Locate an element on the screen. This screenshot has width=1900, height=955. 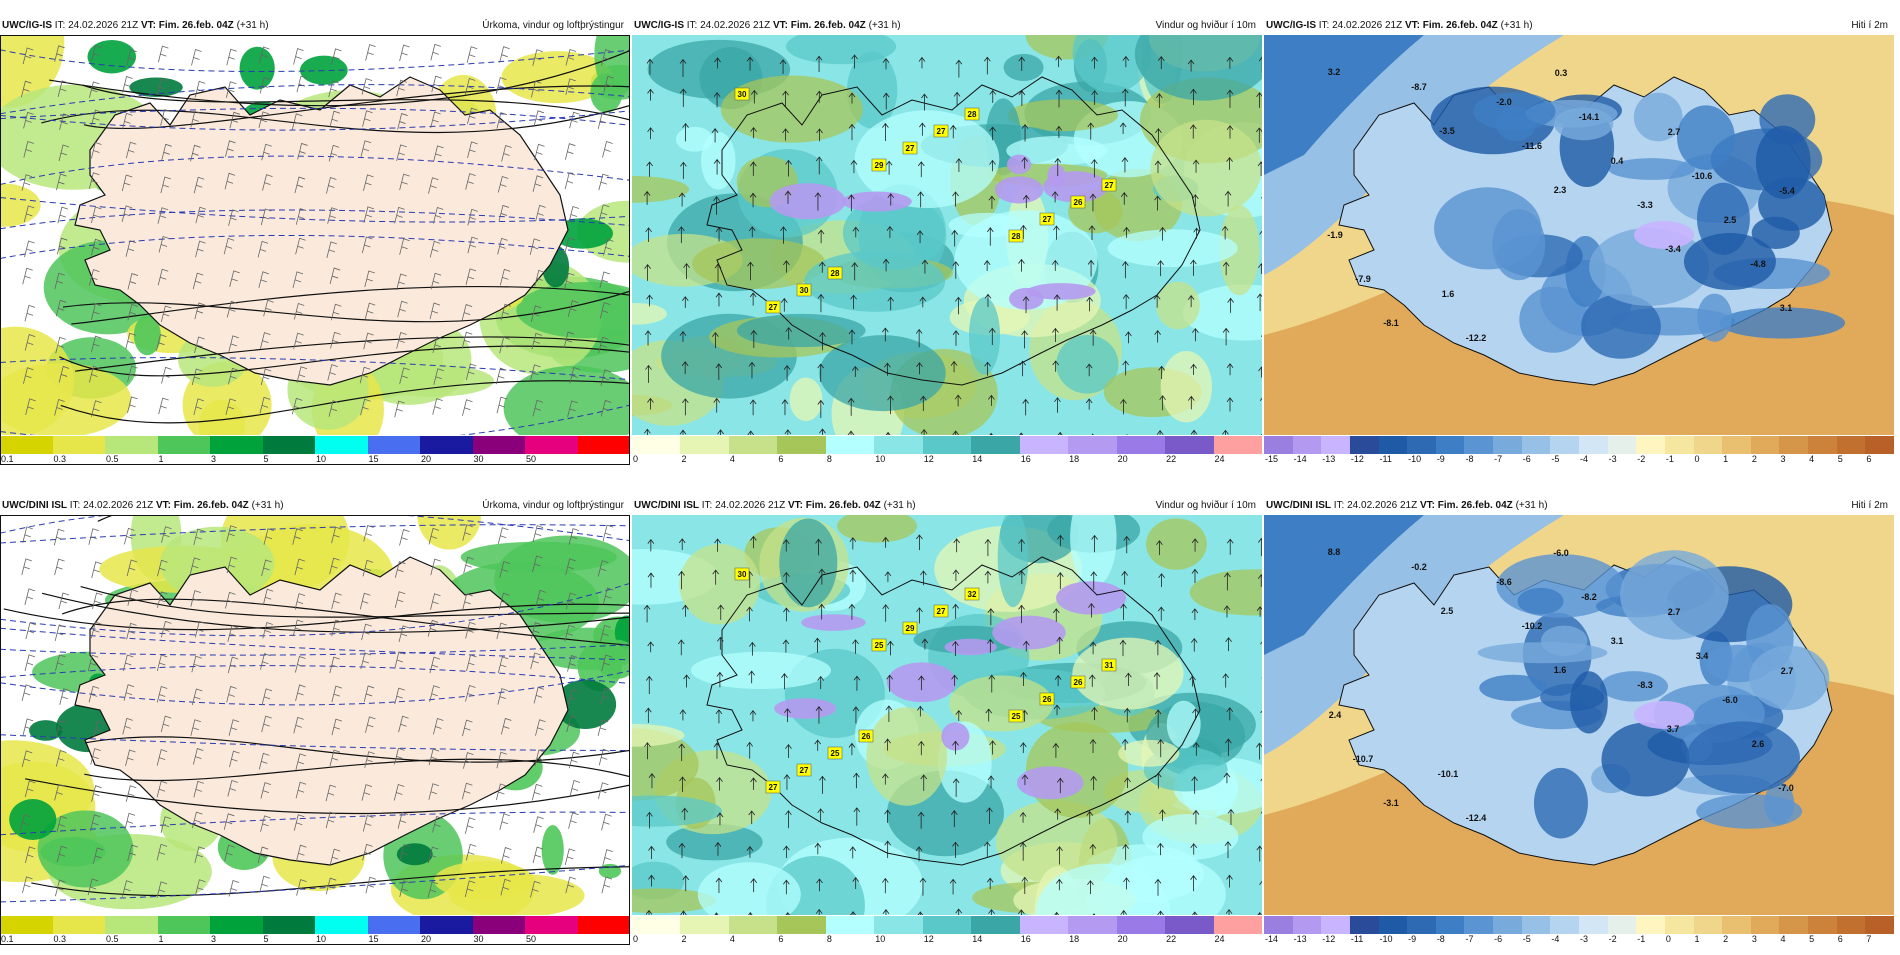
svg-text: 25 is located at coordinates (879, 645).